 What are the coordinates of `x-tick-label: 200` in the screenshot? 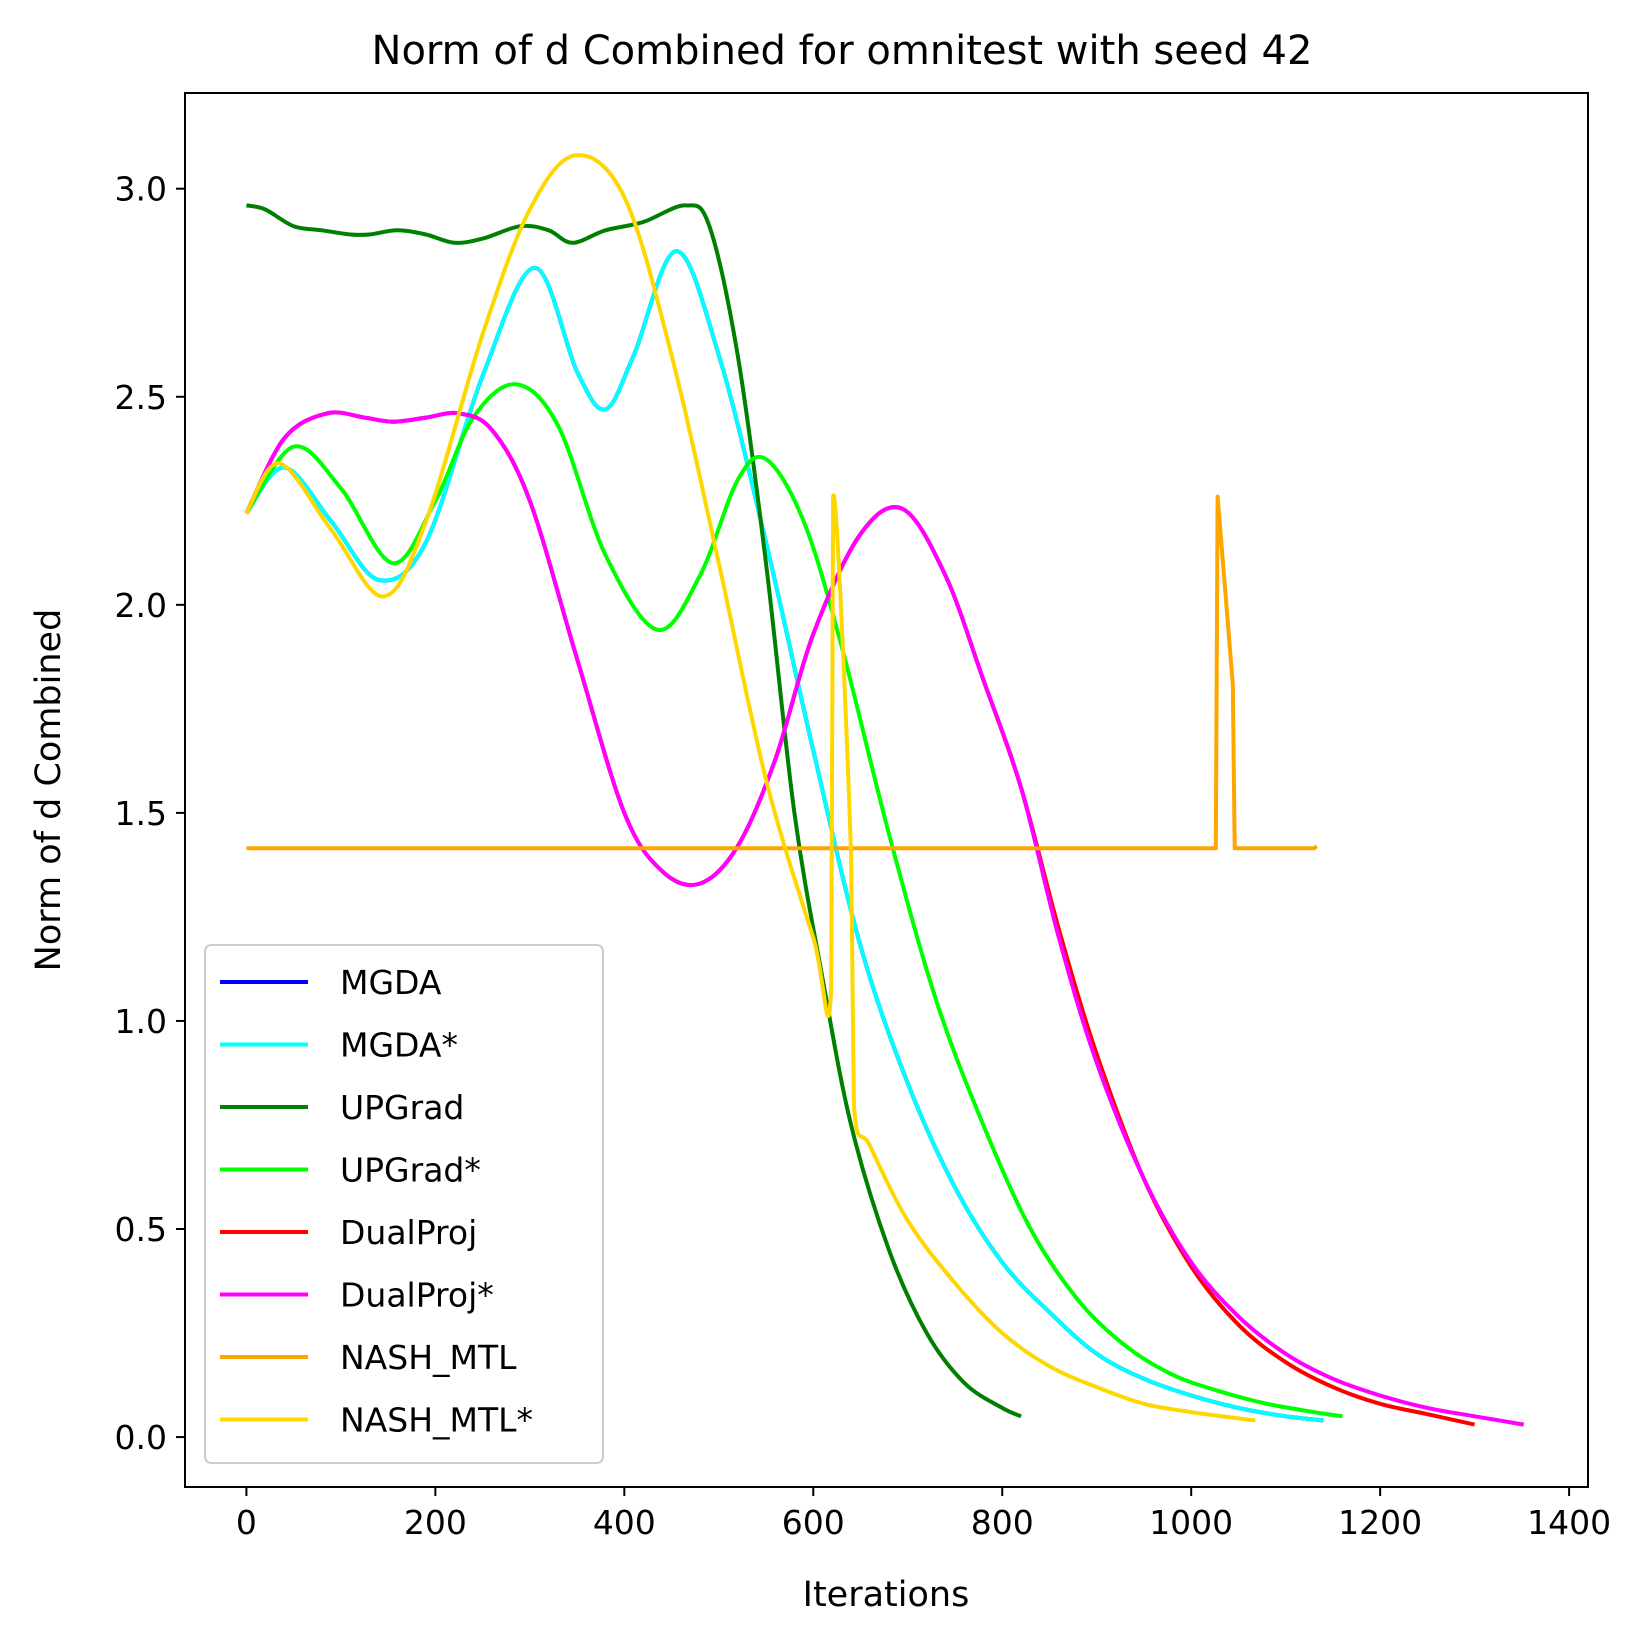 It's located at (435, 1522).